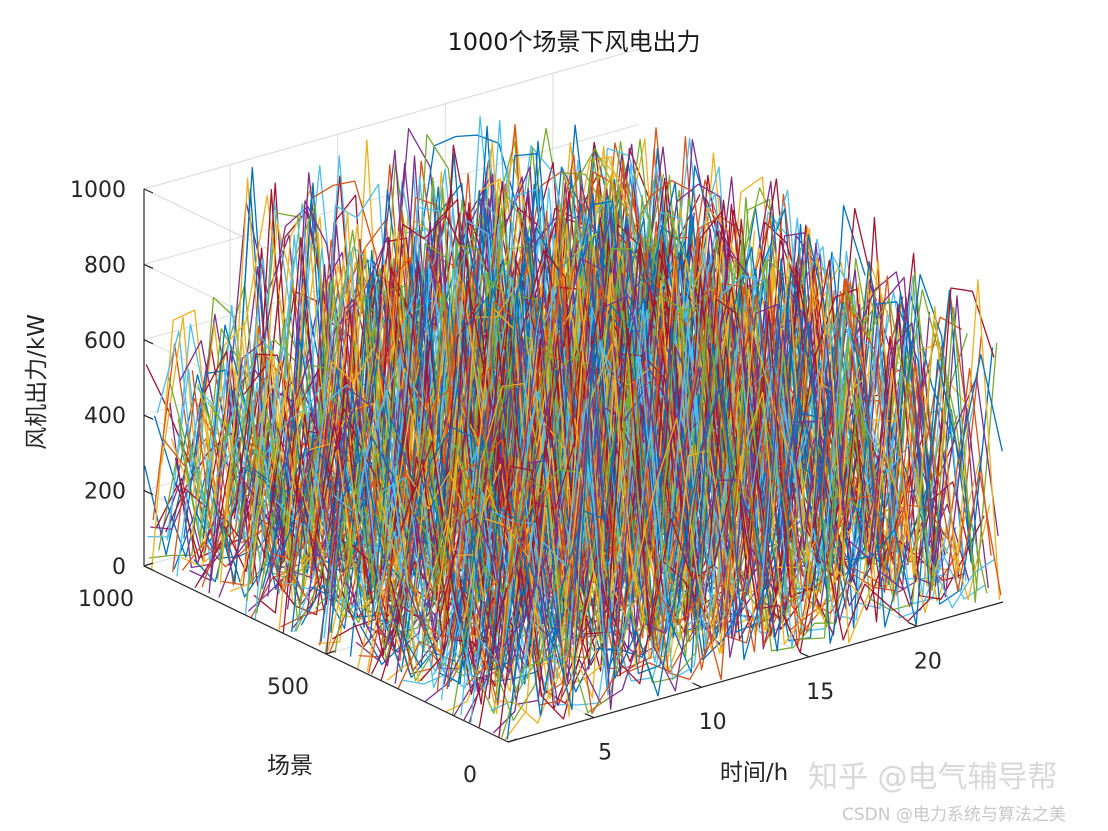 Image resolution: width=1108 pixels, height=831 pixels. What do you see at coordinates (119, 567) in the screenshot?
I see `z-tick-label: 0` at bounding box center [119, 567].